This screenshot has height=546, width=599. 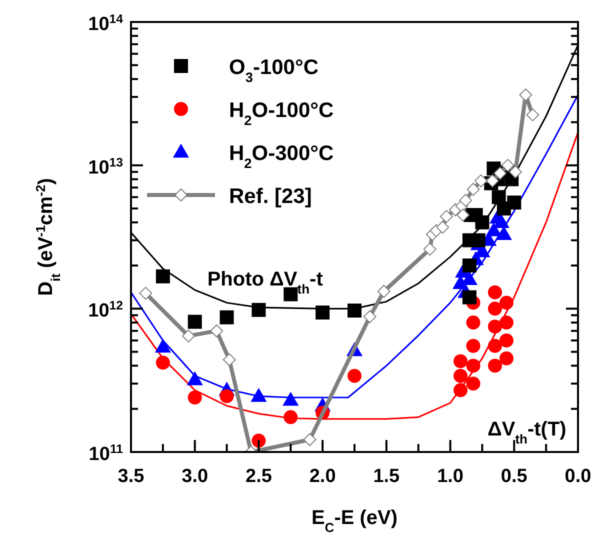 I want to click on x-tick-label: 2.5, so click(x=259, y=476).